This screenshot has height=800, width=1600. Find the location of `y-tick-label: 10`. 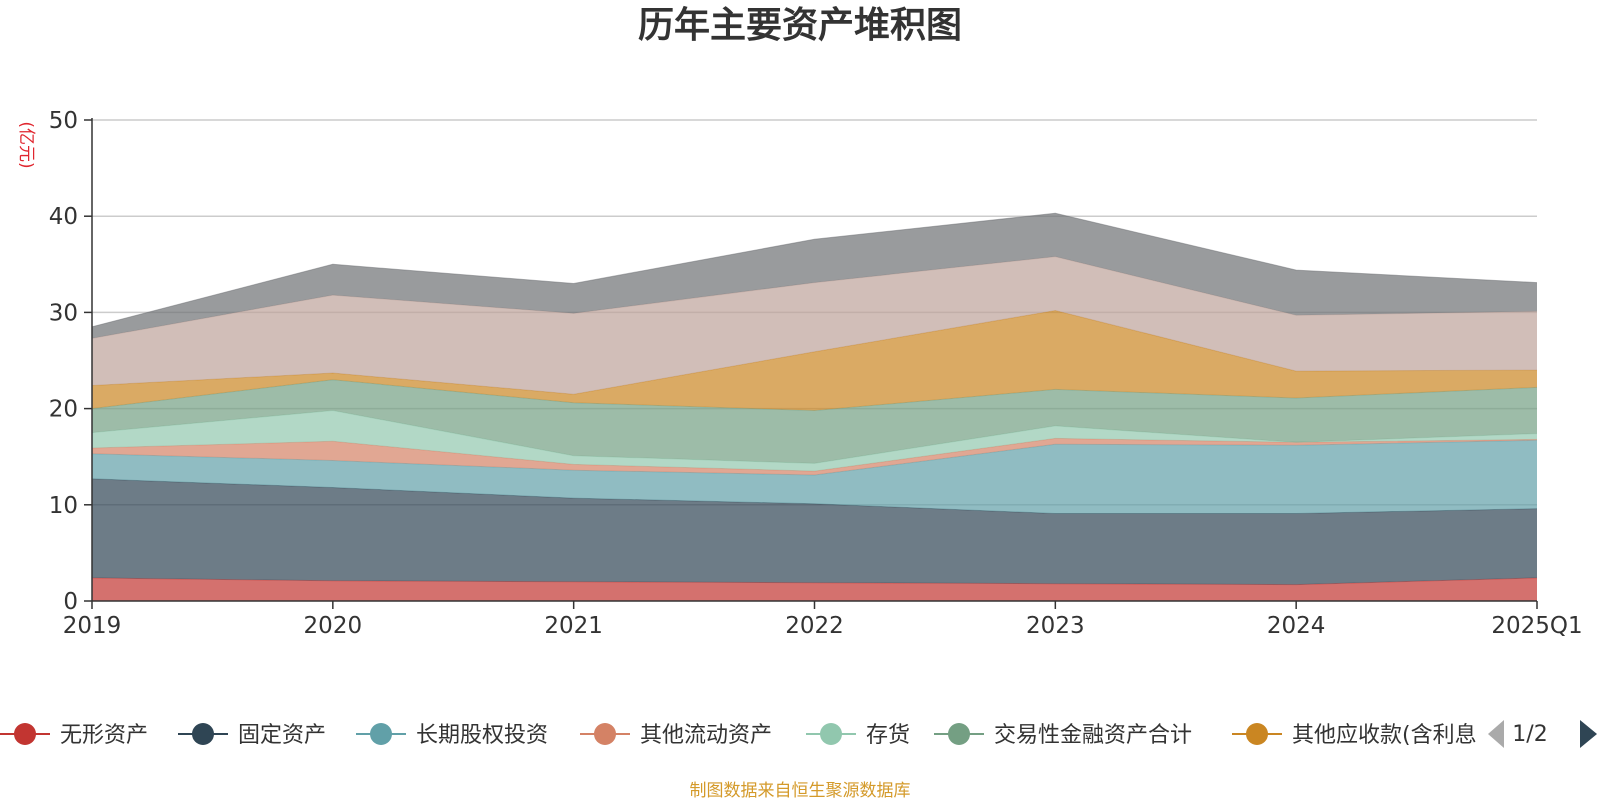

y-tick-label: 10 is located at coordinates (63, 506).